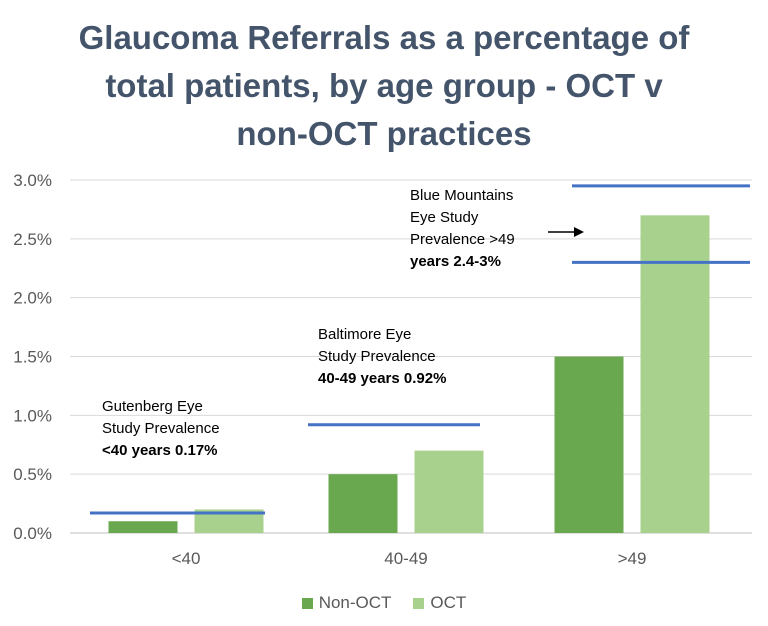  Describe the element at coordinates (632, 558) in the screenshot. I see `x-category-label: >49` at that location.